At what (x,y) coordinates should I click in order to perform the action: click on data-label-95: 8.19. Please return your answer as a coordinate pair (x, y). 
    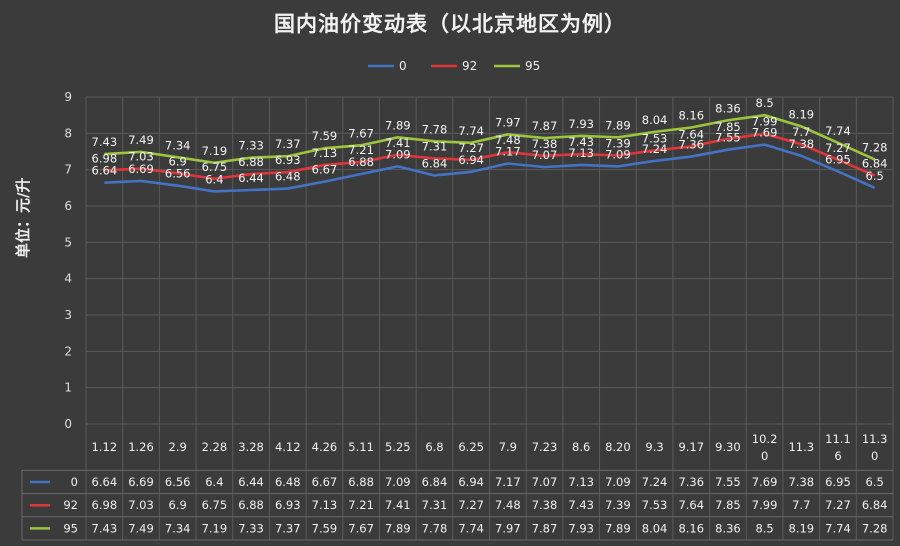
    Looking at the image, I should click on (801, 114).